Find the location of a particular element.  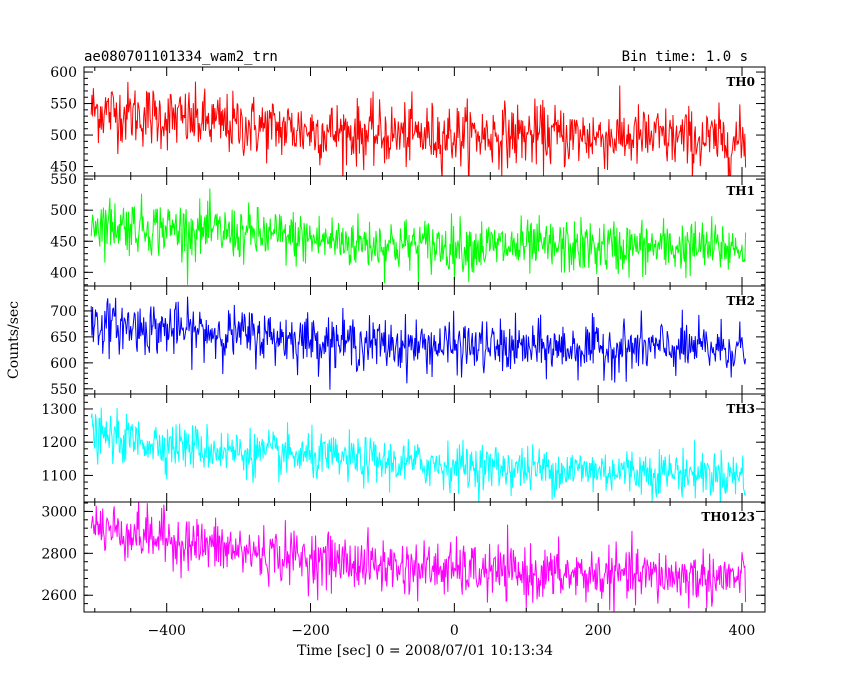

series-line-th0 is located at coordinates (418, 128).